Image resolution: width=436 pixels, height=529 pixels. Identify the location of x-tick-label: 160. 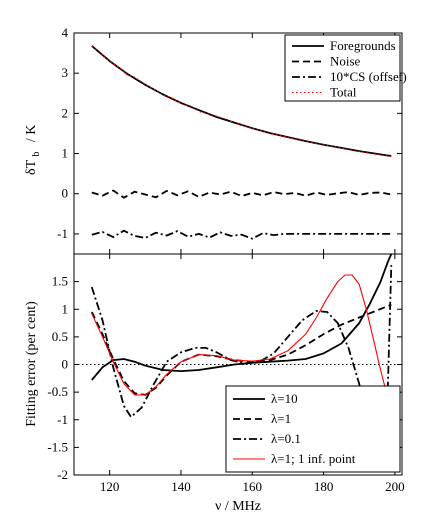
(253, 486).